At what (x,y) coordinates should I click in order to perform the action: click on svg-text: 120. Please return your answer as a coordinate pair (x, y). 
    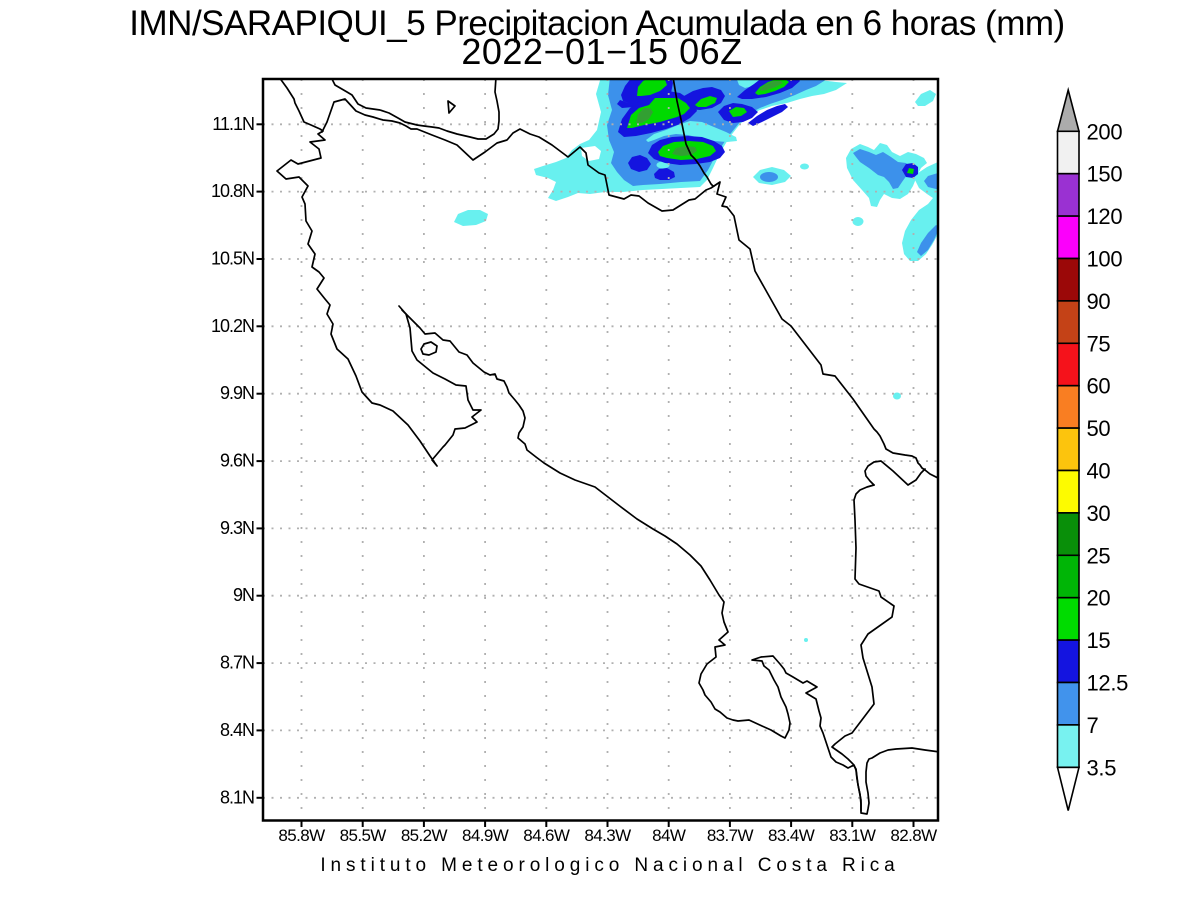
    Looking at the image, I should click on (1105, 216).